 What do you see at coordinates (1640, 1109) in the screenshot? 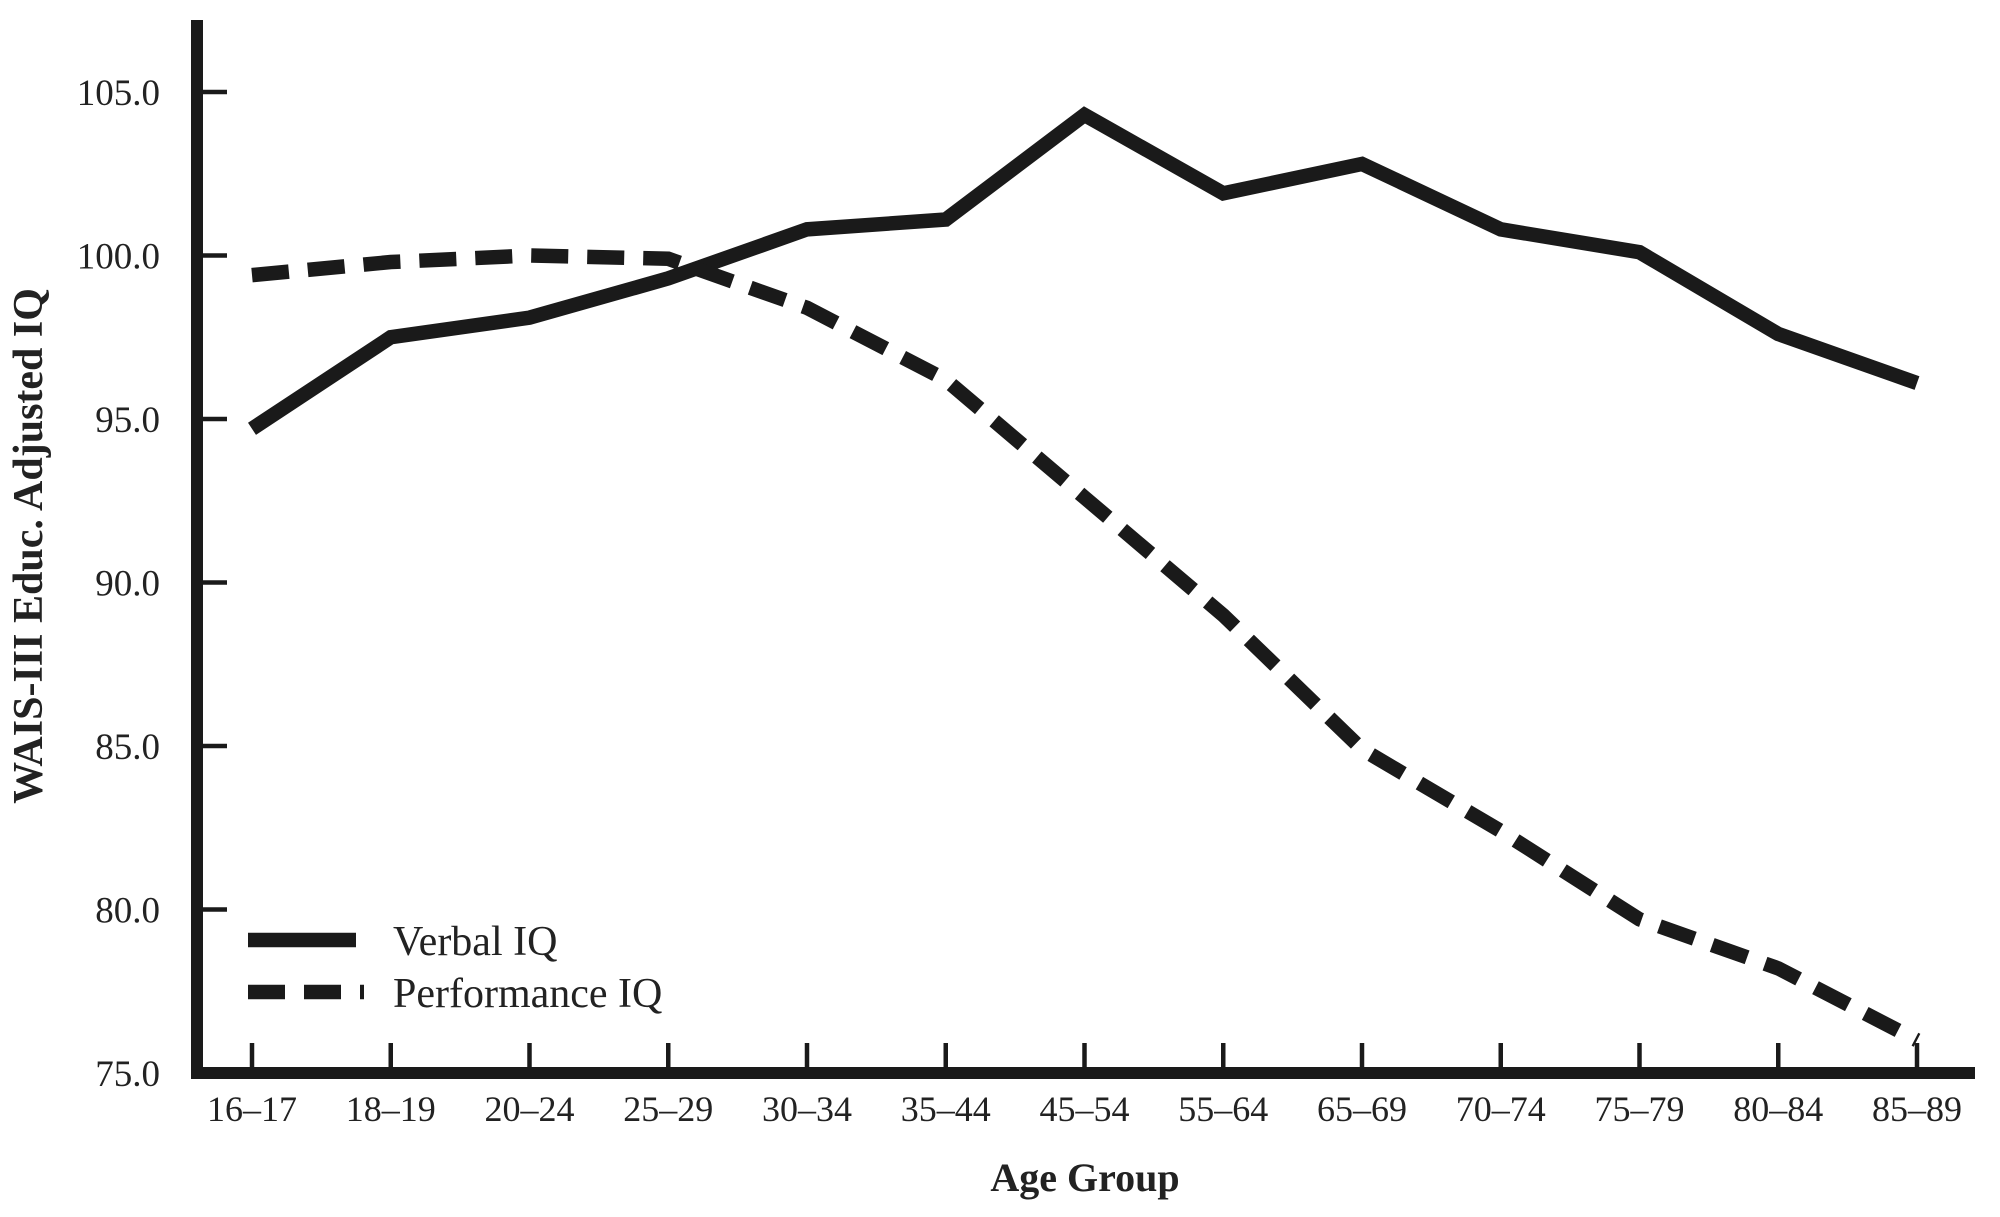
I see `x-tick-label: 75–79` at bounding box center [1640, 1109].